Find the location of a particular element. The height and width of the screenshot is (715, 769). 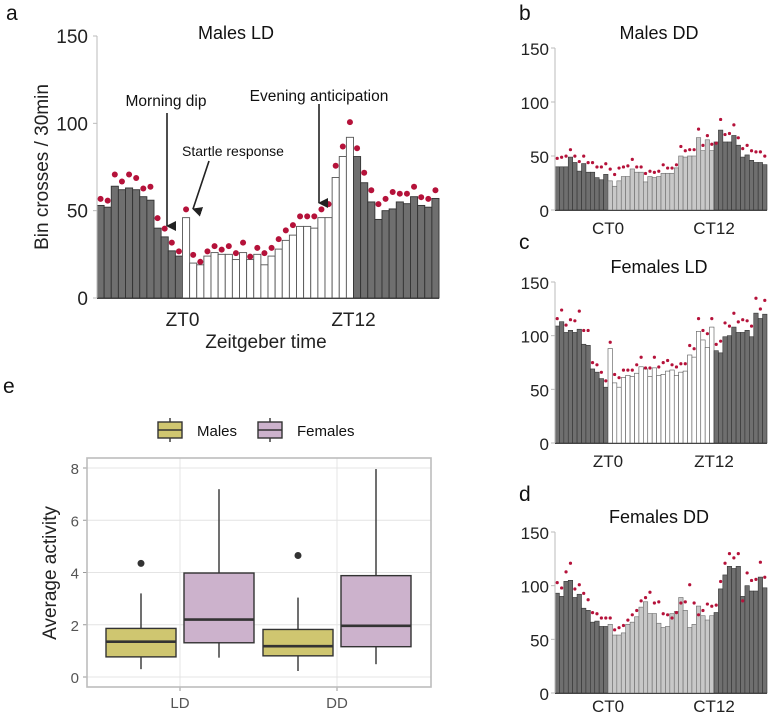

legend-label-males: Males is located at coordinates (217, 431).